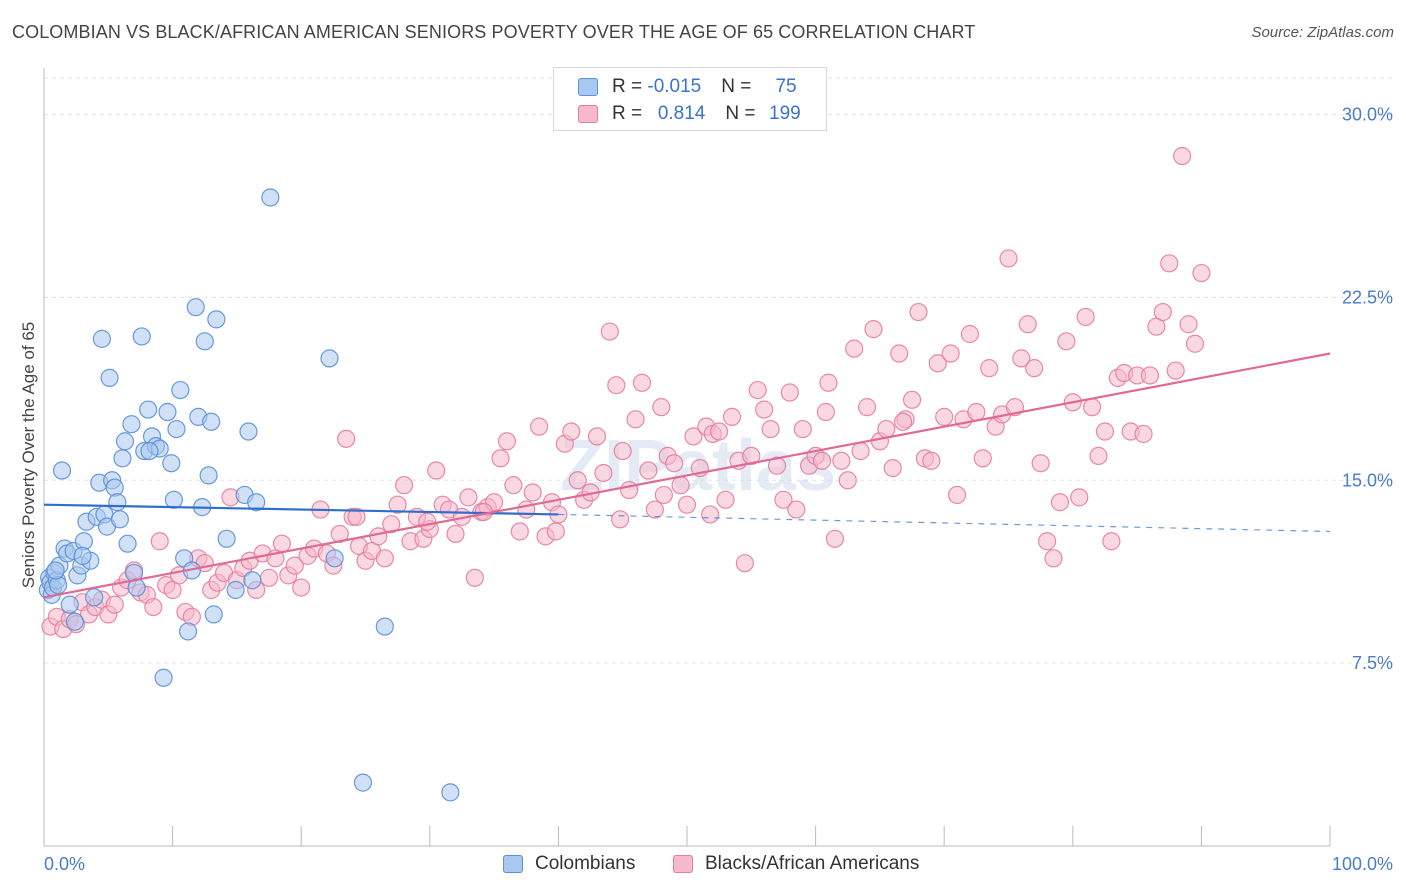 This screenshot has width=1406, height=892. Describe the element at coordinates (683, 864) in the screenshot. I see `bottom-legend-swatch-blacks` at that location.